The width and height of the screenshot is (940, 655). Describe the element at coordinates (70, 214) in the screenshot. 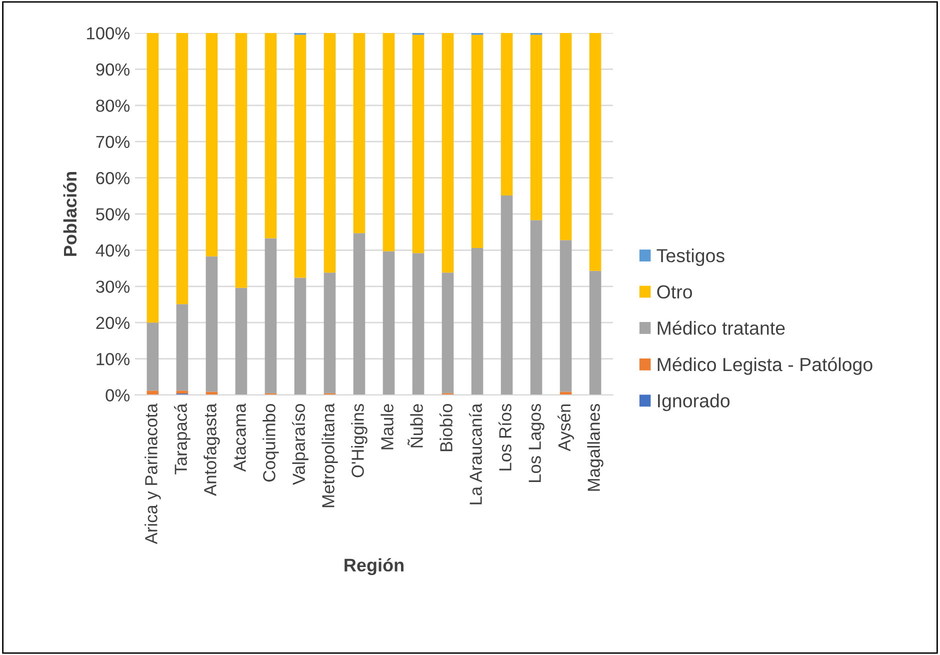

I see `y-axis-title: Población` at that location.